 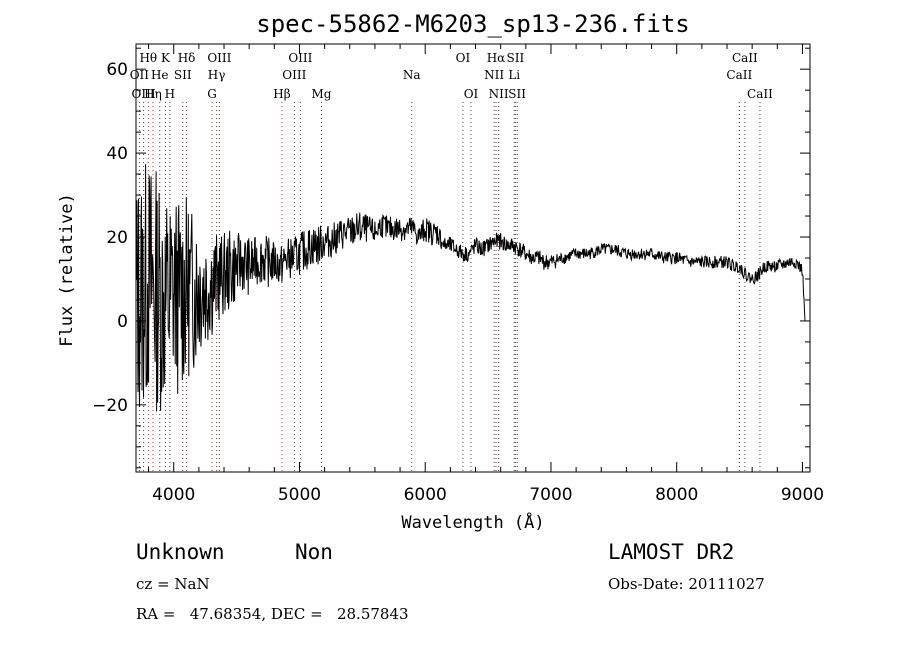 I want to click on y-tick-label: 60, so click(x=117, y=70).